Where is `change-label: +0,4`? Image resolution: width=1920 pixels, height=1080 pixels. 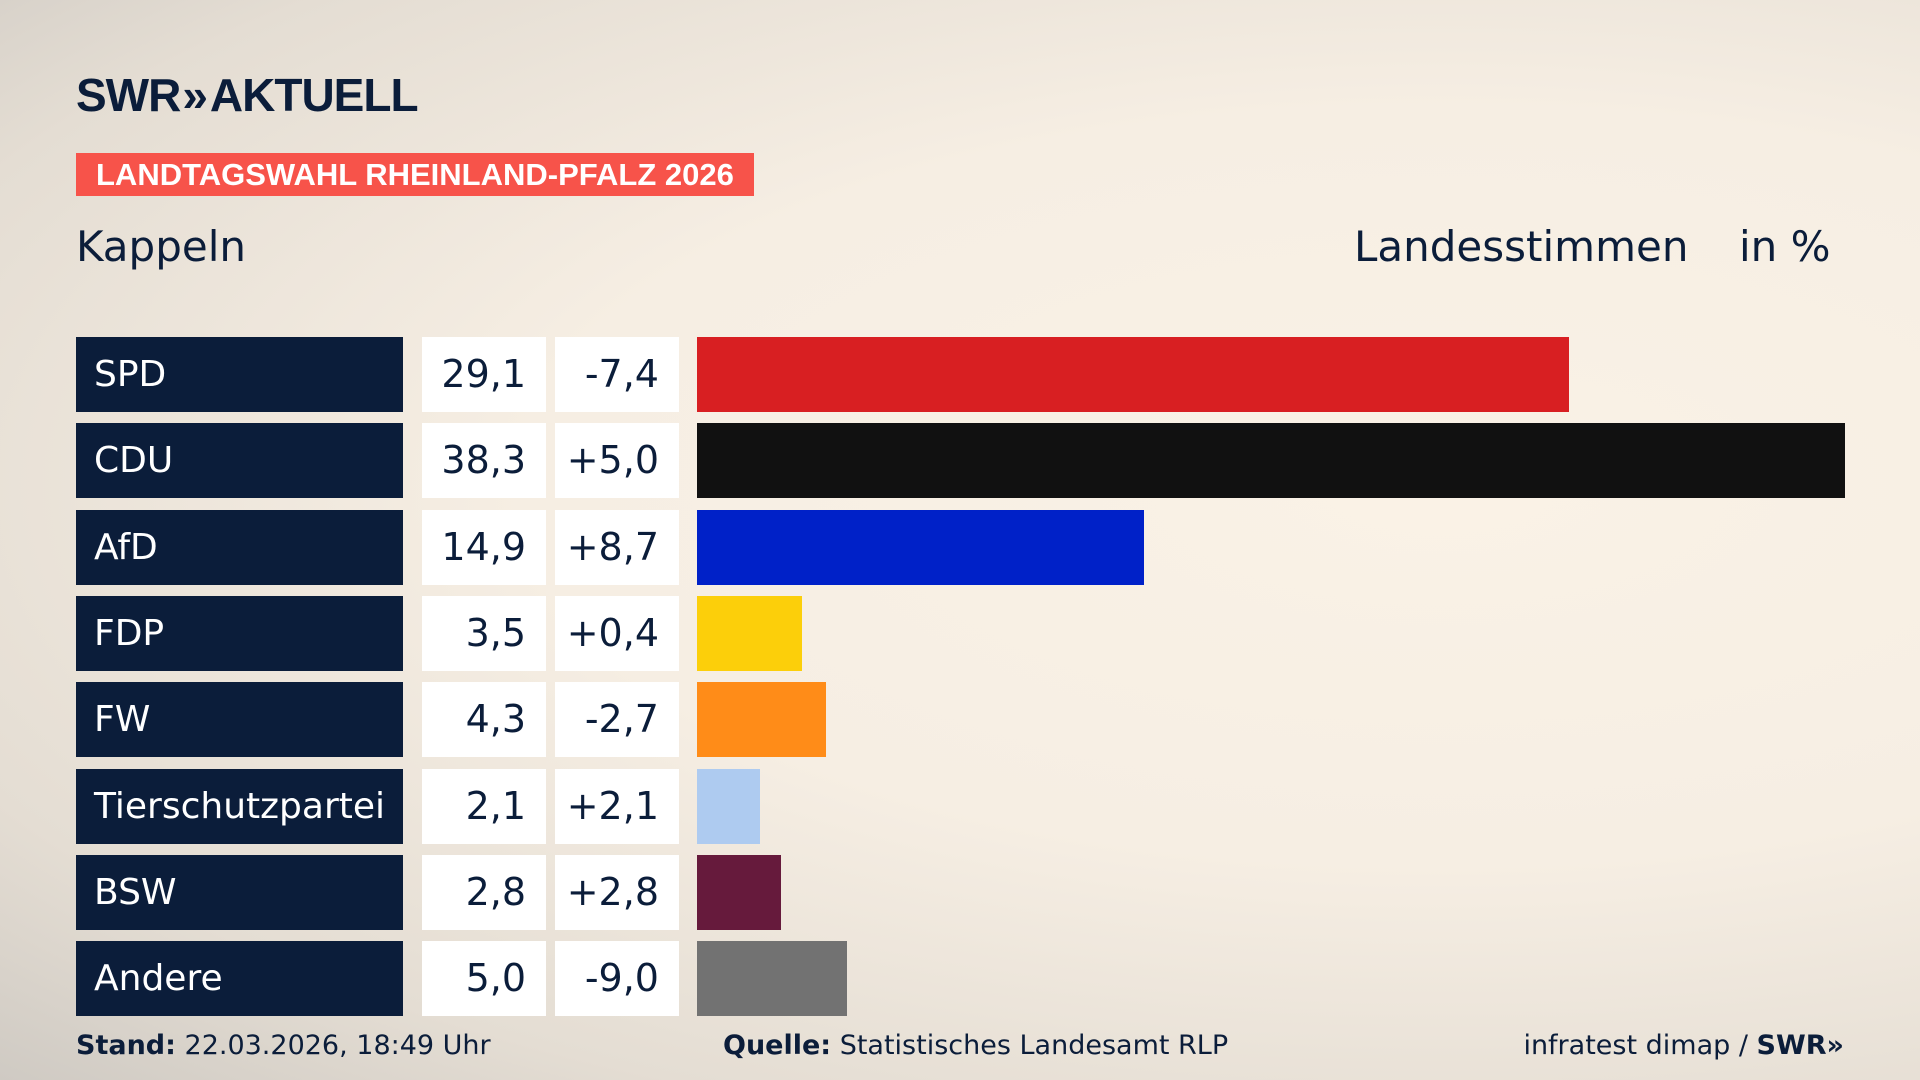
change-label: +0,4 is located at coordinates (617, 633).